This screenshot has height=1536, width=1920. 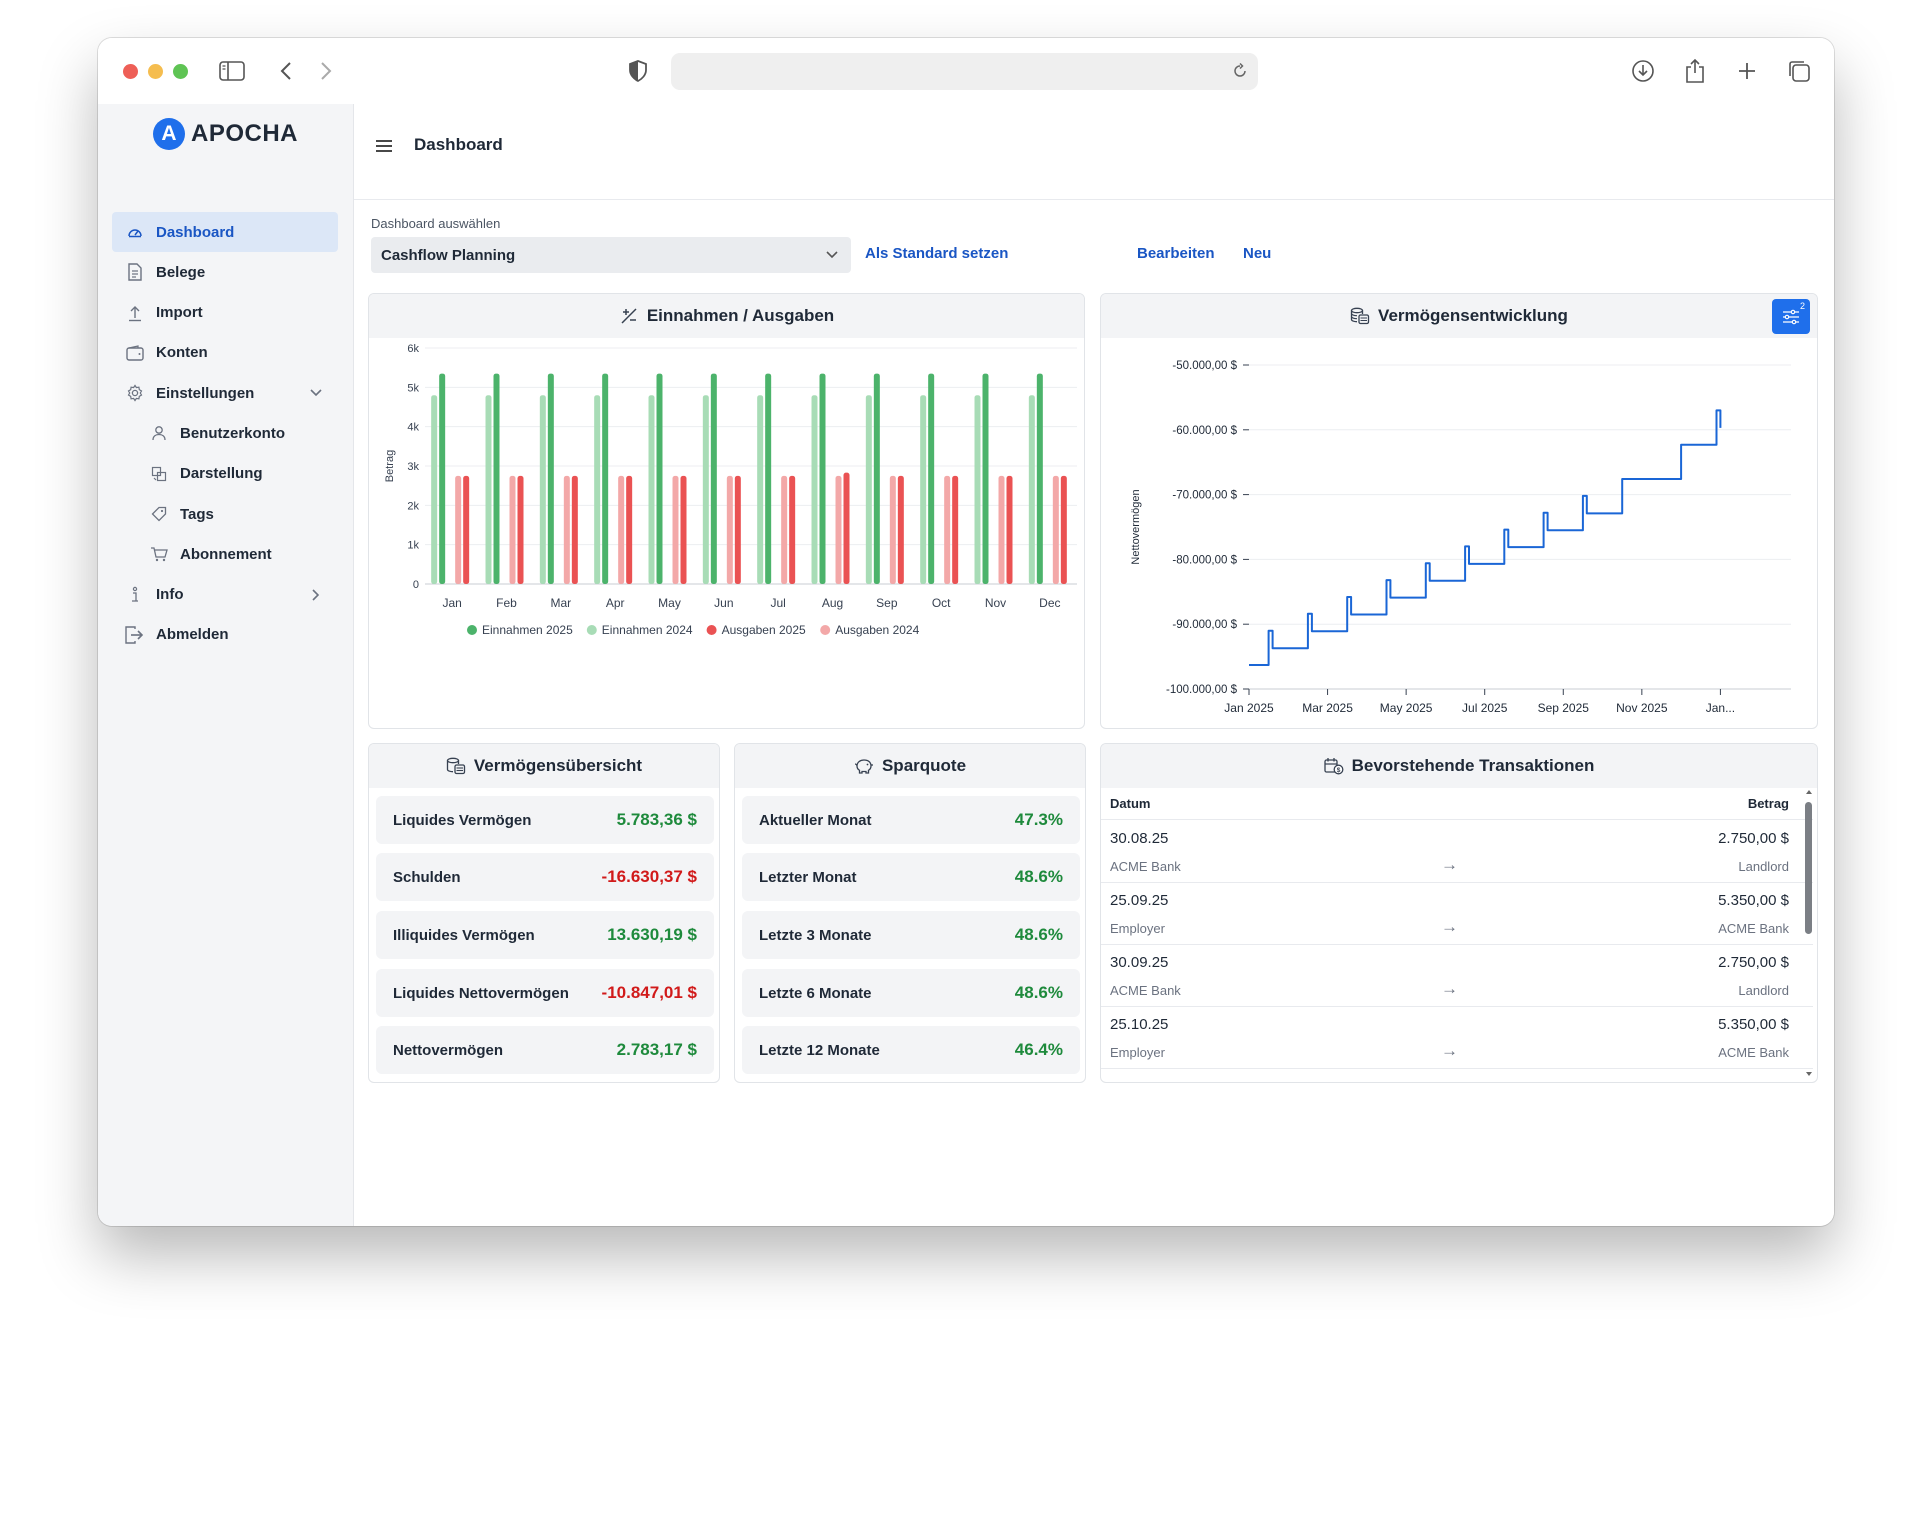 What do you see at coordinates (1449, 926) in the screenshot?
I see `arrow-right-icon: →` at bounding box center [1449, 926].